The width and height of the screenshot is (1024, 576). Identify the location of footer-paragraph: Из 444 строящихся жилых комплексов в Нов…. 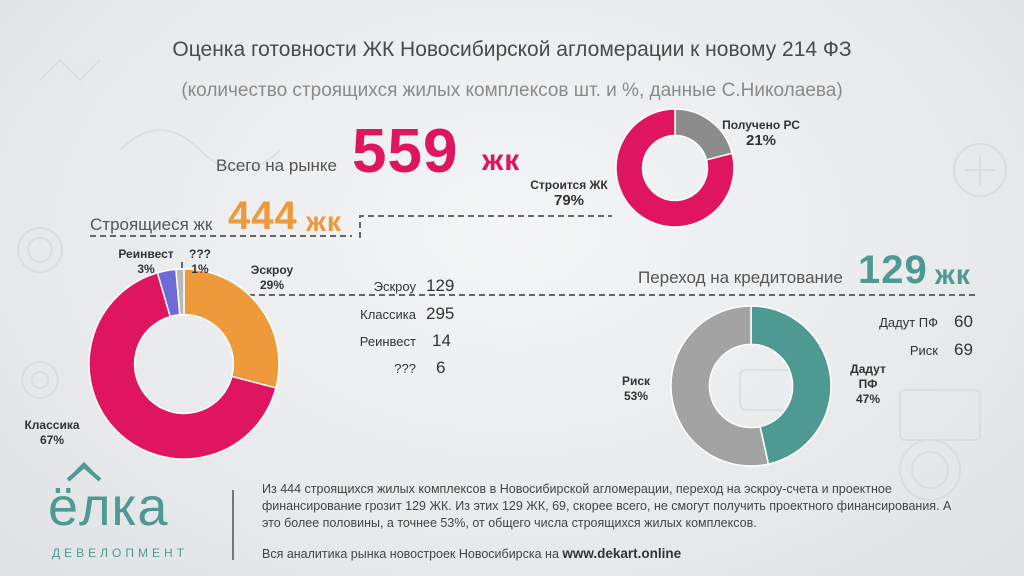
(607, 506).